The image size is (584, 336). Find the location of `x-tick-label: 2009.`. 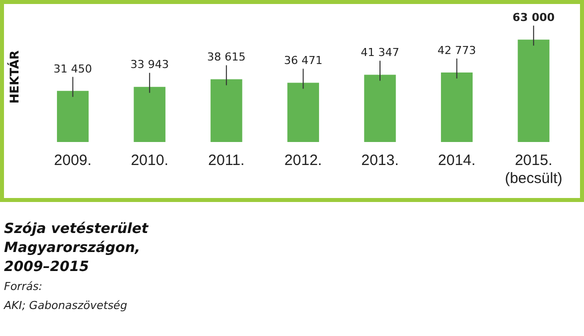

x-tick-label: 2009. is located at coordinates (73, 161).